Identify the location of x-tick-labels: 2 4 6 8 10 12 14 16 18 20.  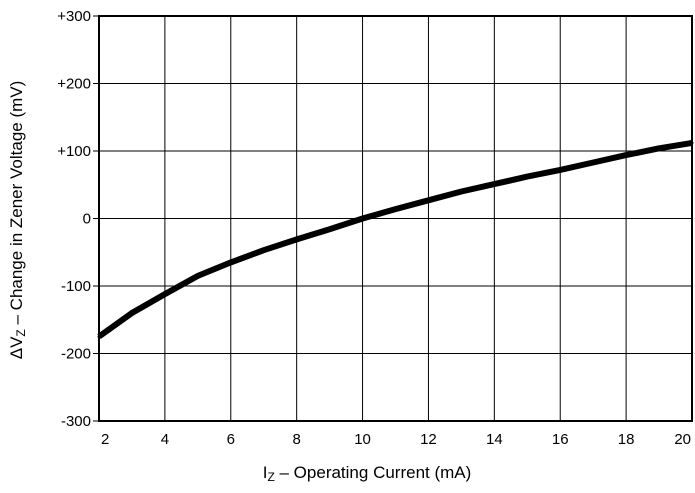
(396, 439).